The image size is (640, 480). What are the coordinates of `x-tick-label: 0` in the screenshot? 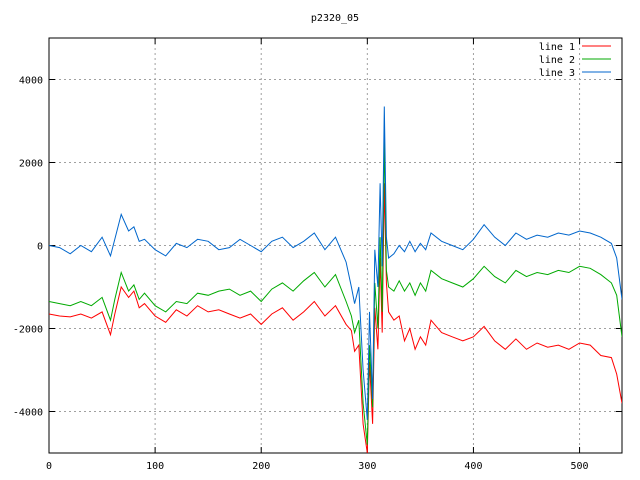 It's located at (49, 466).